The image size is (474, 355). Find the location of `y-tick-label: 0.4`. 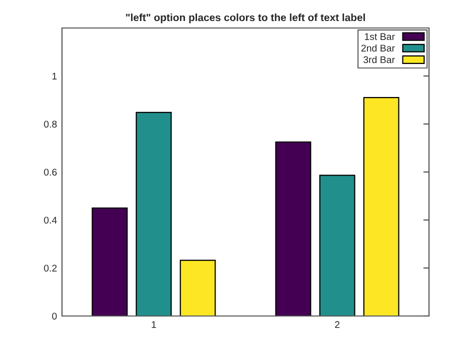

y-tick-label: 0.4 is located at coordinates (50, 220).